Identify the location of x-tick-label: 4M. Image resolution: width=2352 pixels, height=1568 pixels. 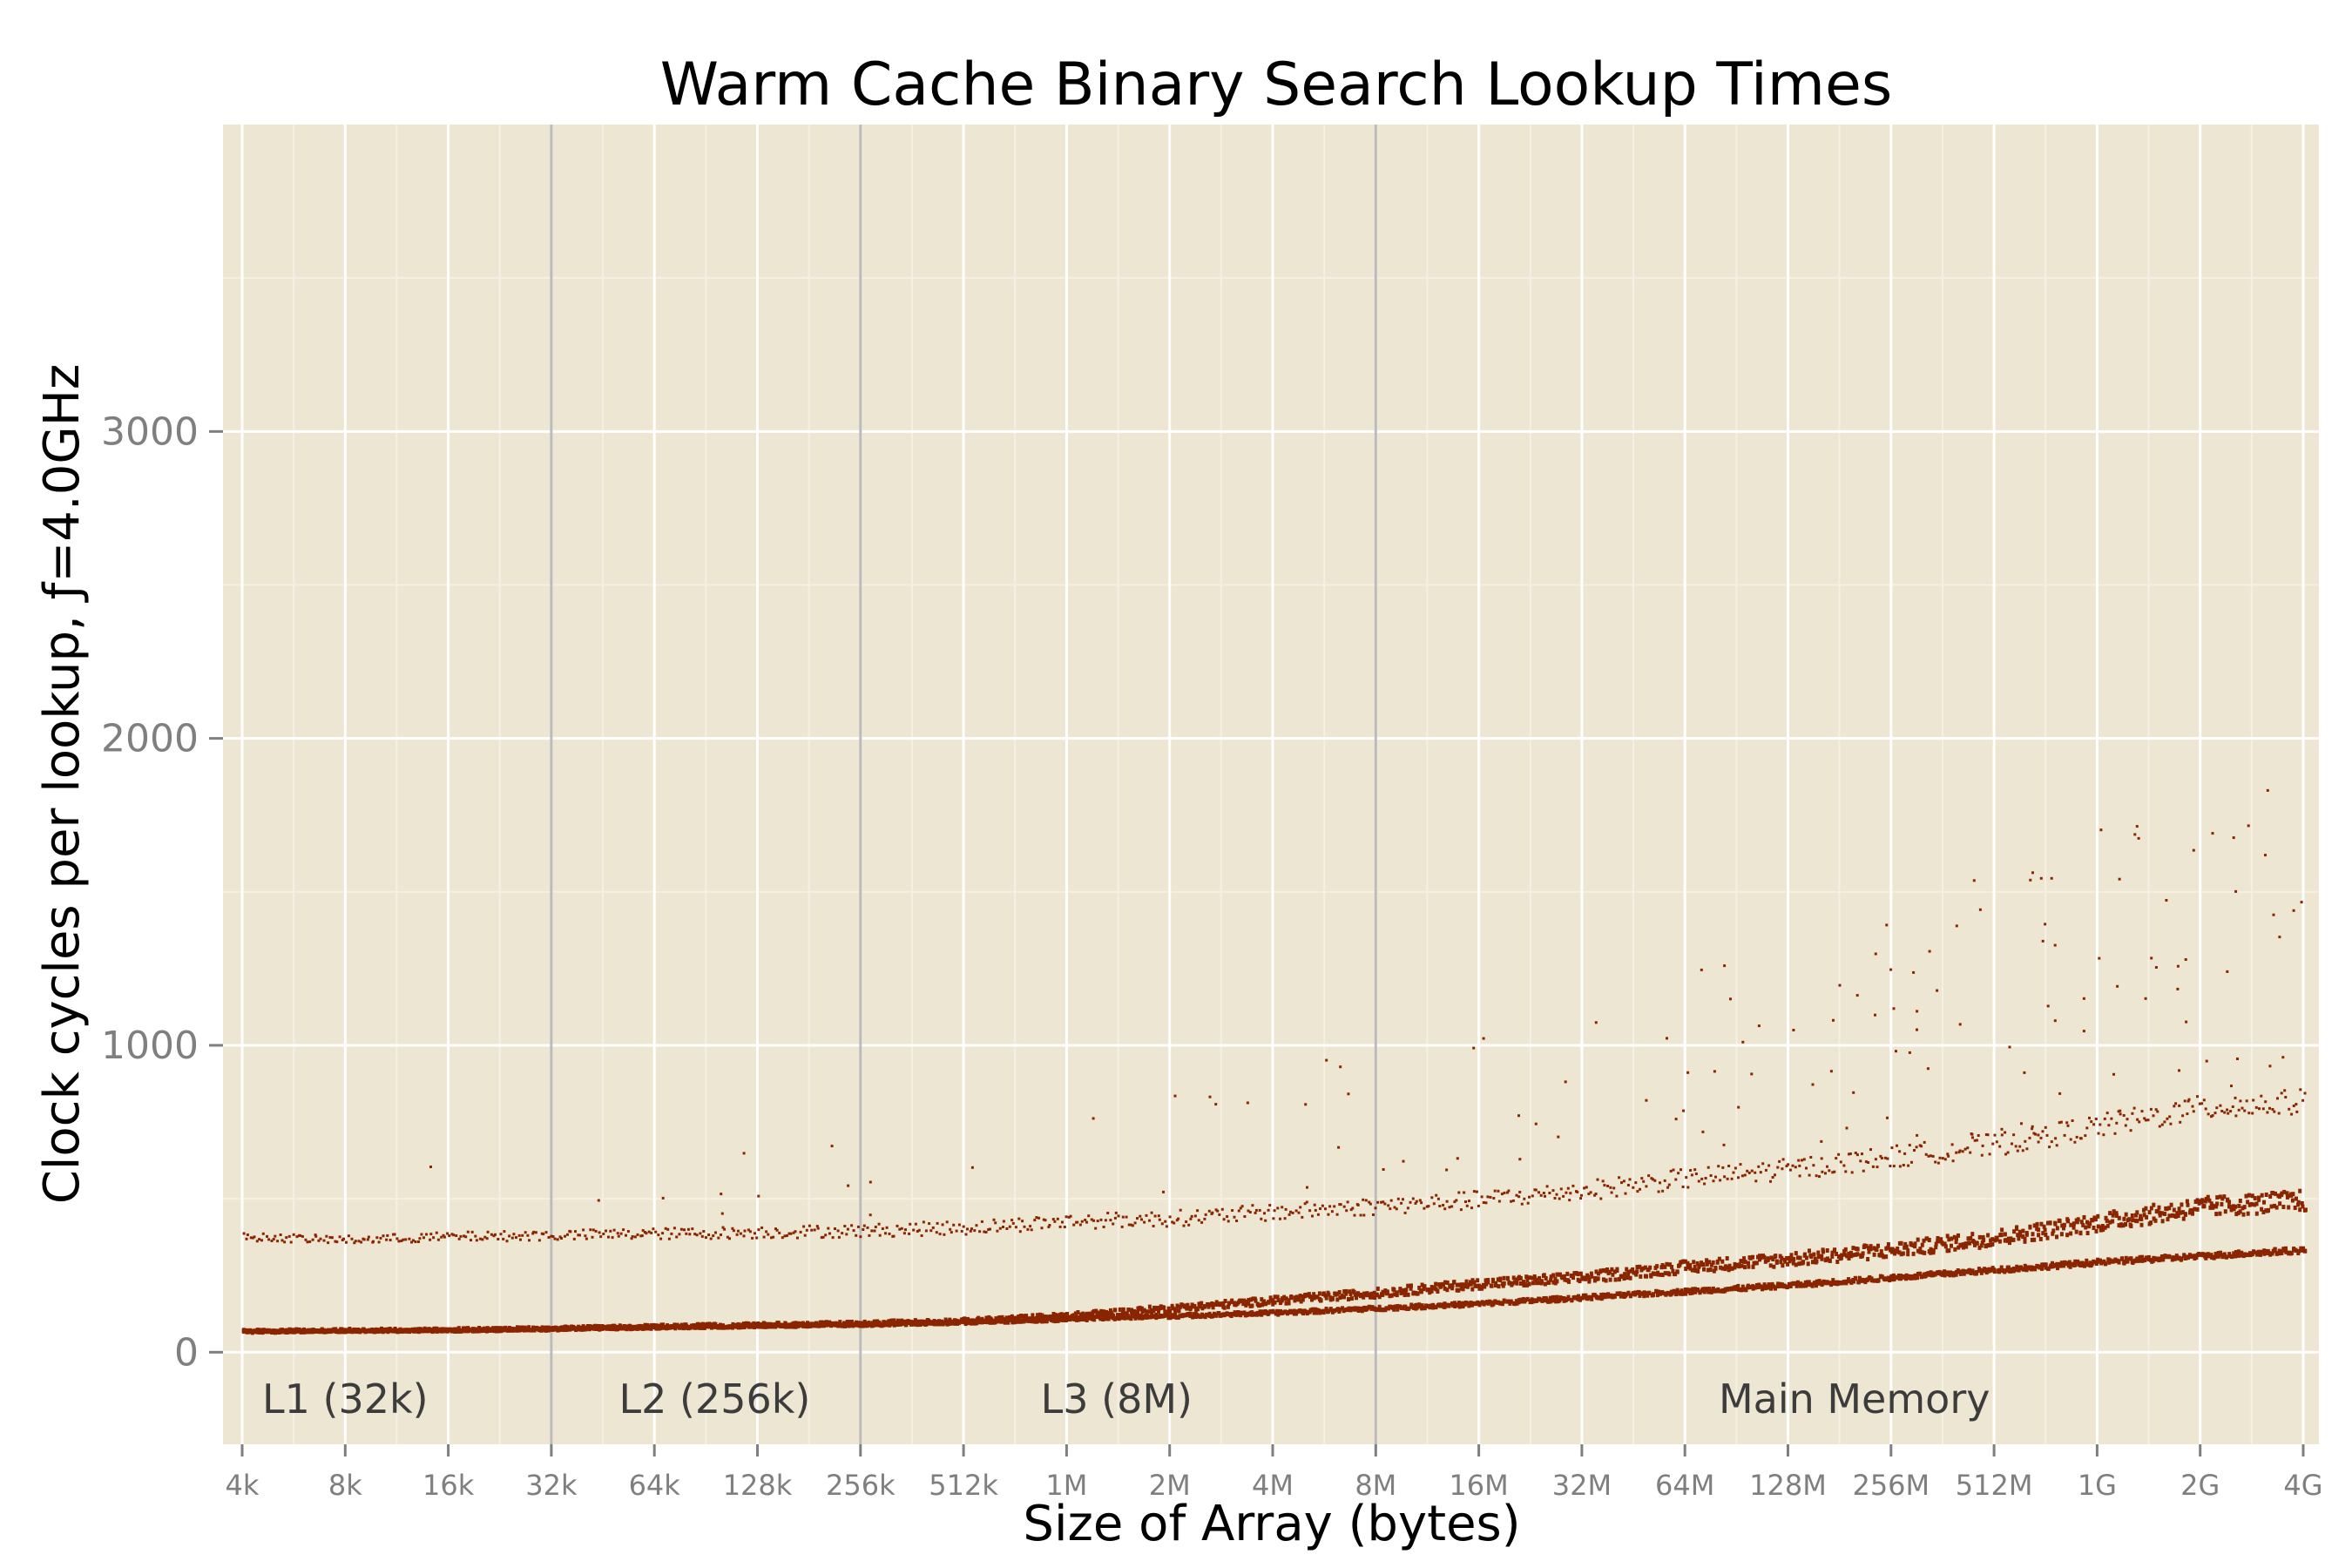
(1273, 1486).